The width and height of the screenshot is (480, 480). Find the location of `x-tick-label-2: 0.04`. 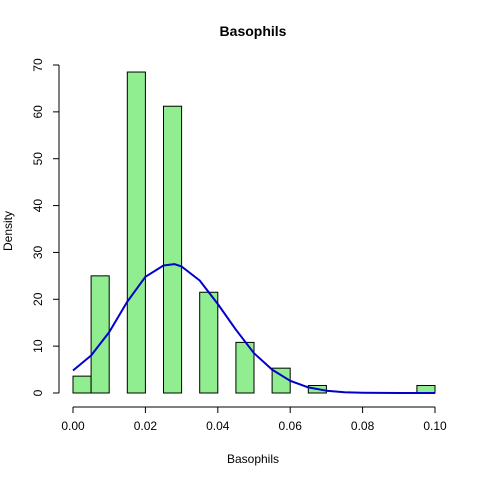

x-tick-label-2: 0.04 is located at coordinates (218, 426).